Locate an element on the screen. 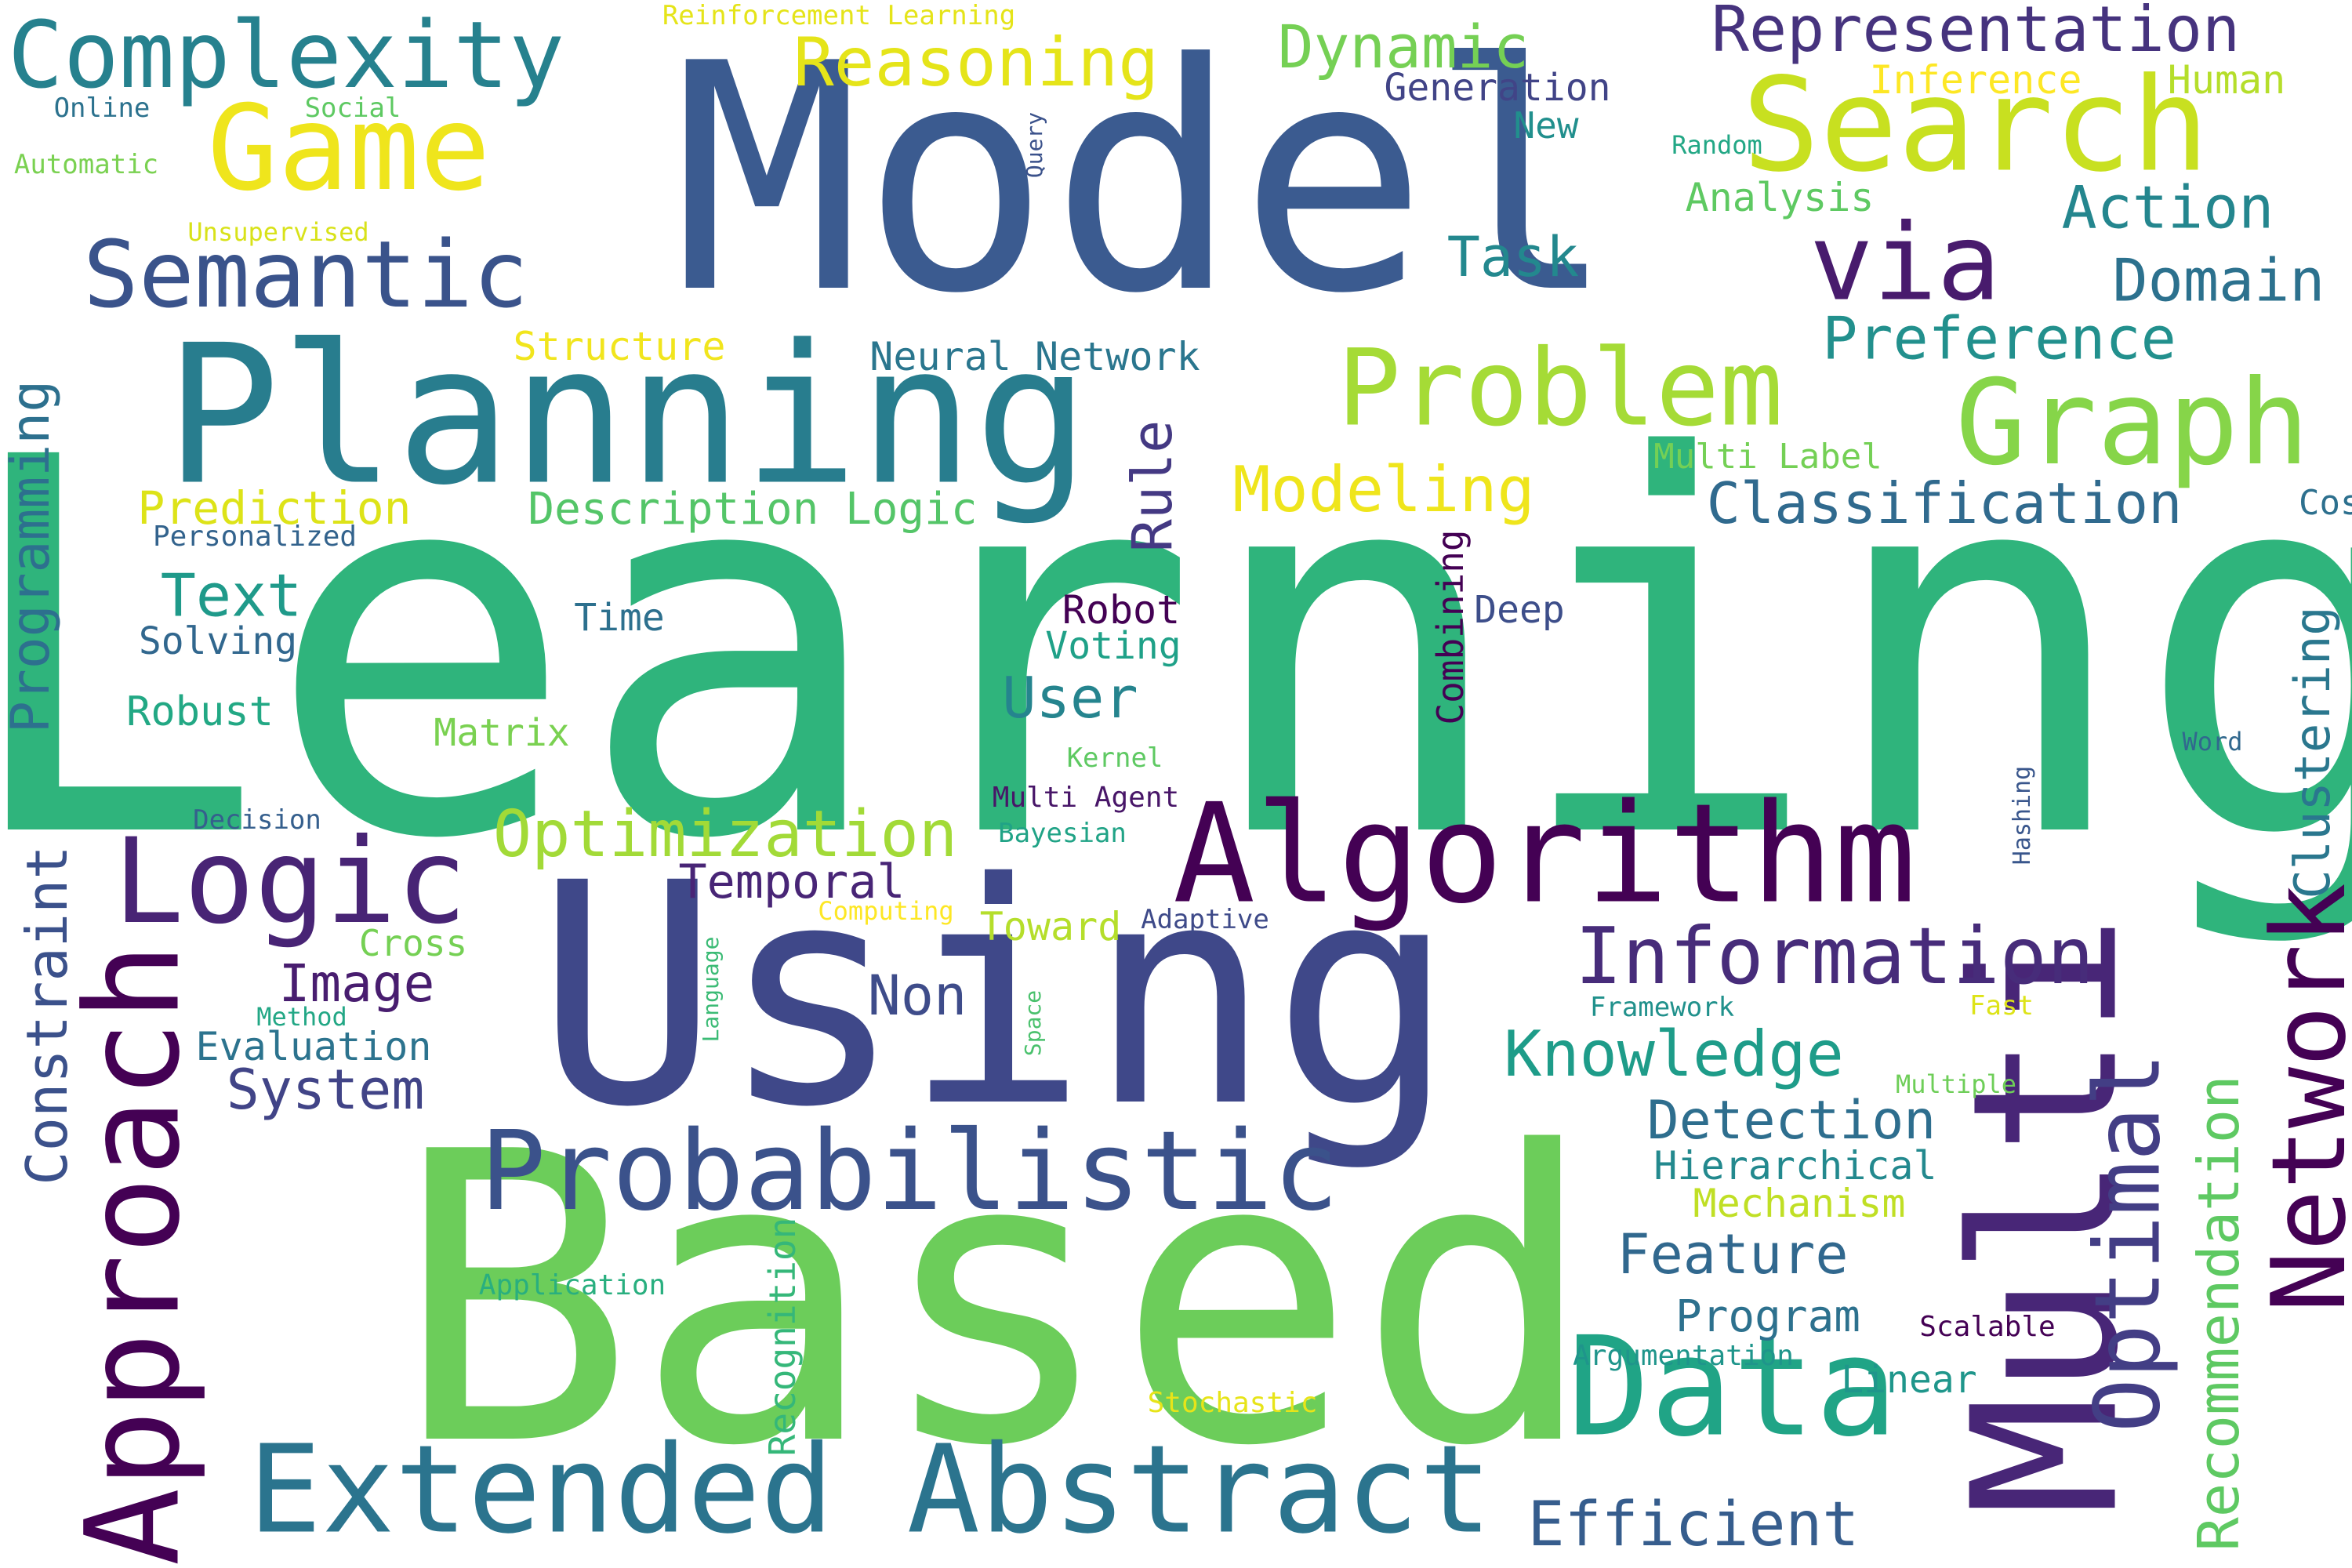  word-recommendation: Recommendation is located at coordinates (2219, 1313).